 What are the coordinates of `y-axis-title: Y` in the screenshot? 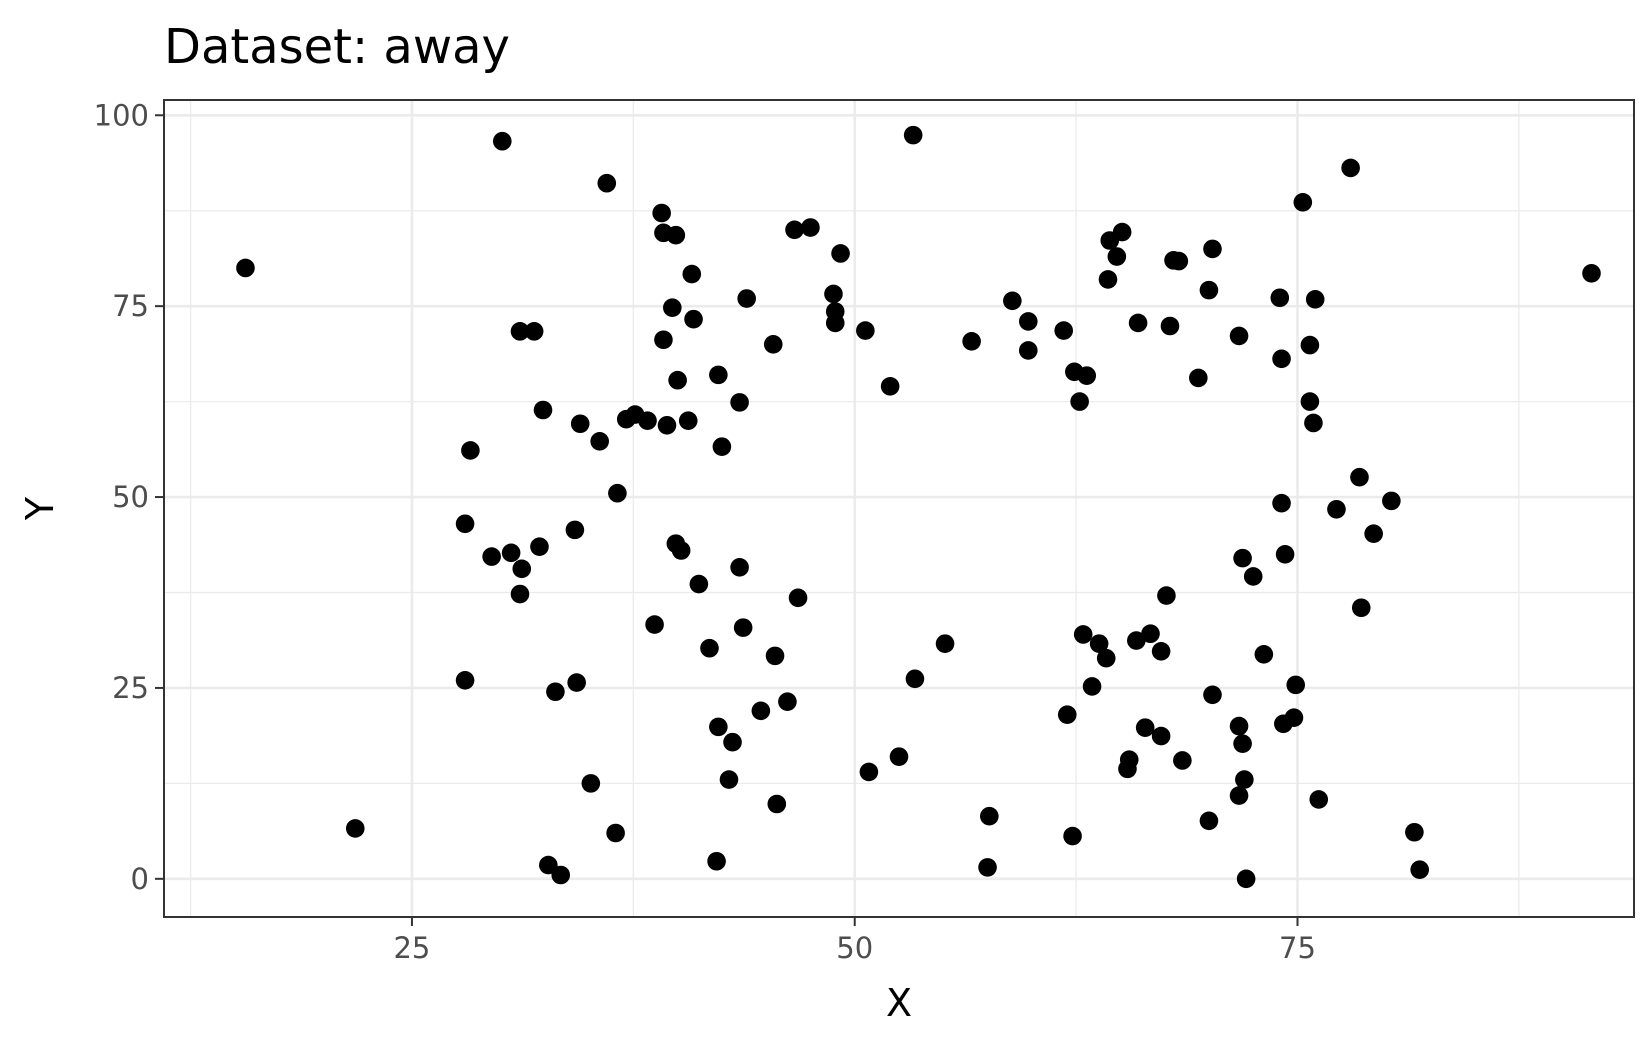 It's located at (40, 508).